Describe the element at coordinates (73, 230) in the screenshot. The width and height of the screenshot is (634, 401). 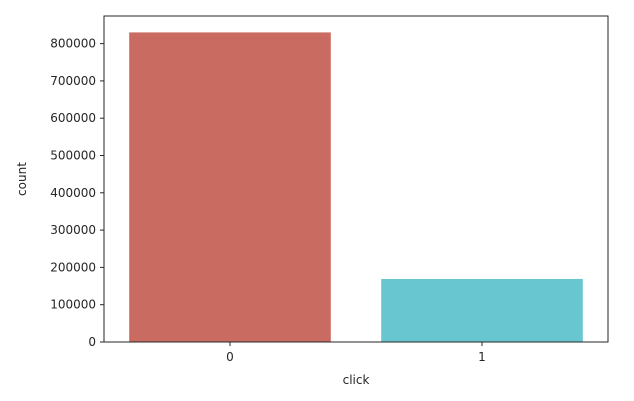
I see `y-tick-label: 300000` at that location.